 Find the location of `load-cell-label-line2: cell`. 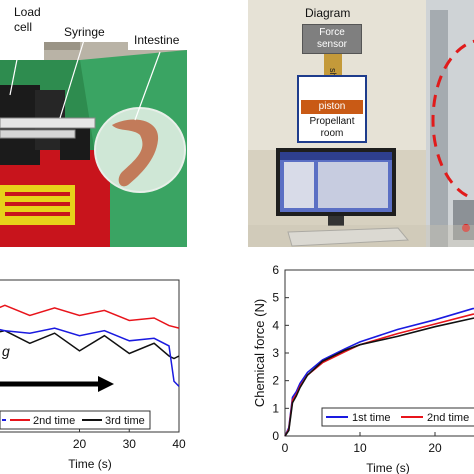

load-cell-label-line2: cell is located at coordinates (23, 27).